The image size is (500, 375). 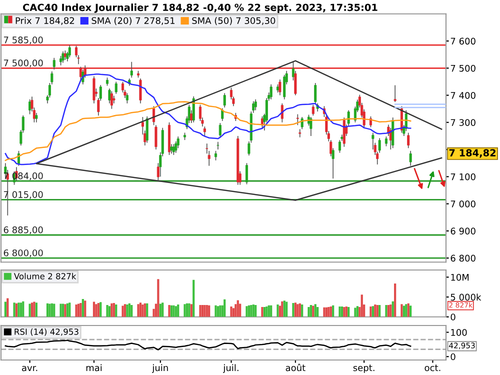 I want to click on legend-label: RSI (14) 42,953, so click(x=46, y=332).